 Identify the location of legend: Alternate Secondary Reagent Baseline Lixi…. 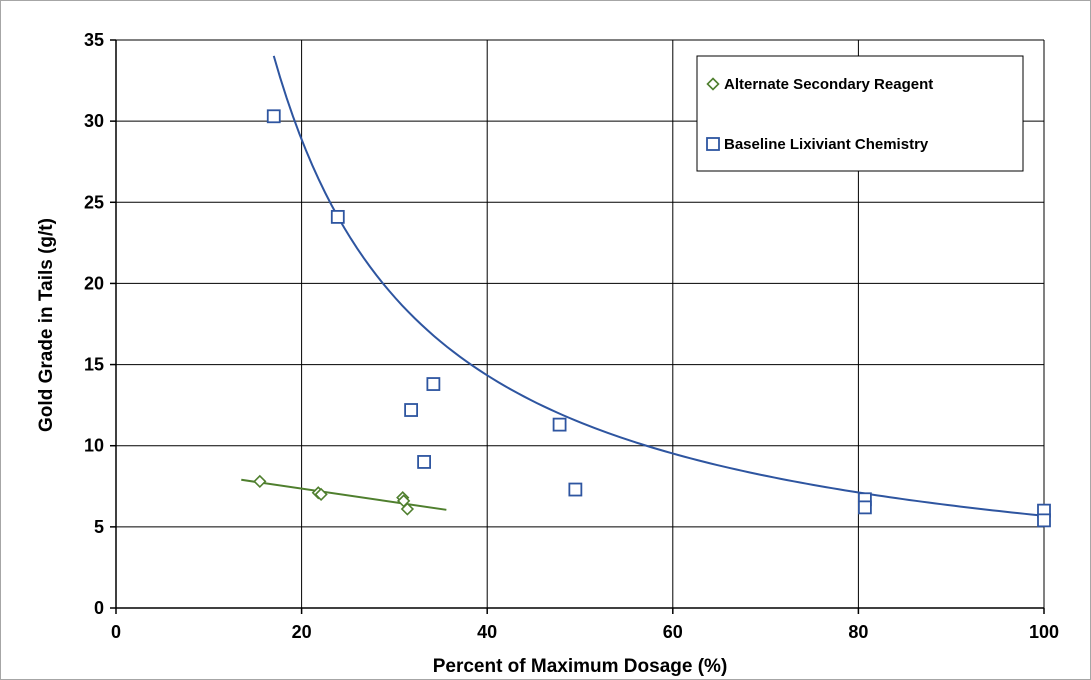
(860, 113).